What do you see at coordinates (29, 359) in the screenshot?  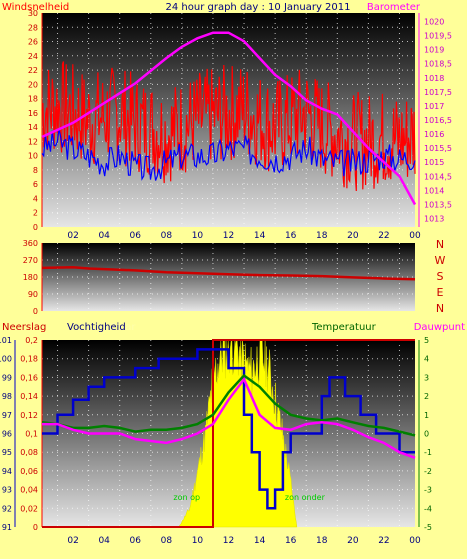 I see `rain-y-tick: 0,18` at bounding box center [29, 359].